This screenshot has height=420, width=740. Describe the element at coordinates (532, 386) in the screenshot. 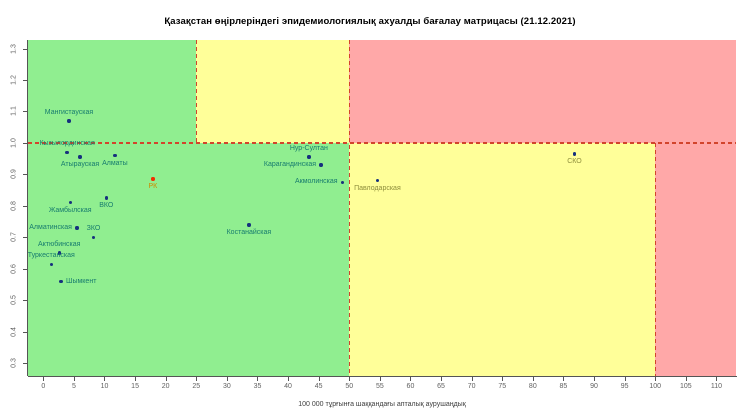

I see `x-tick-label: 80` at that location.